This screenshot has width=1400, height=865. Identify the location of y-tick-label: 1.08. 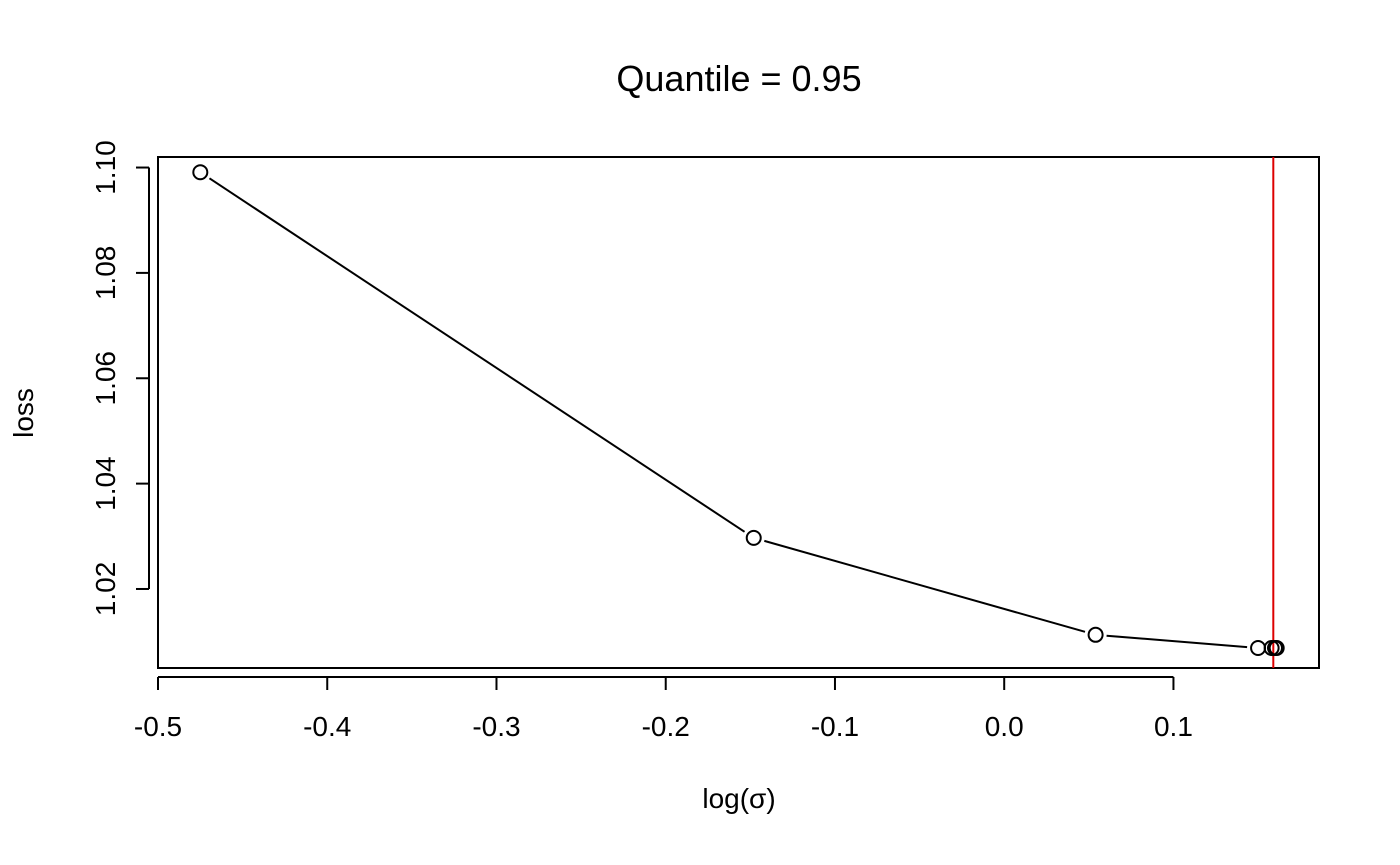
(105, 273).